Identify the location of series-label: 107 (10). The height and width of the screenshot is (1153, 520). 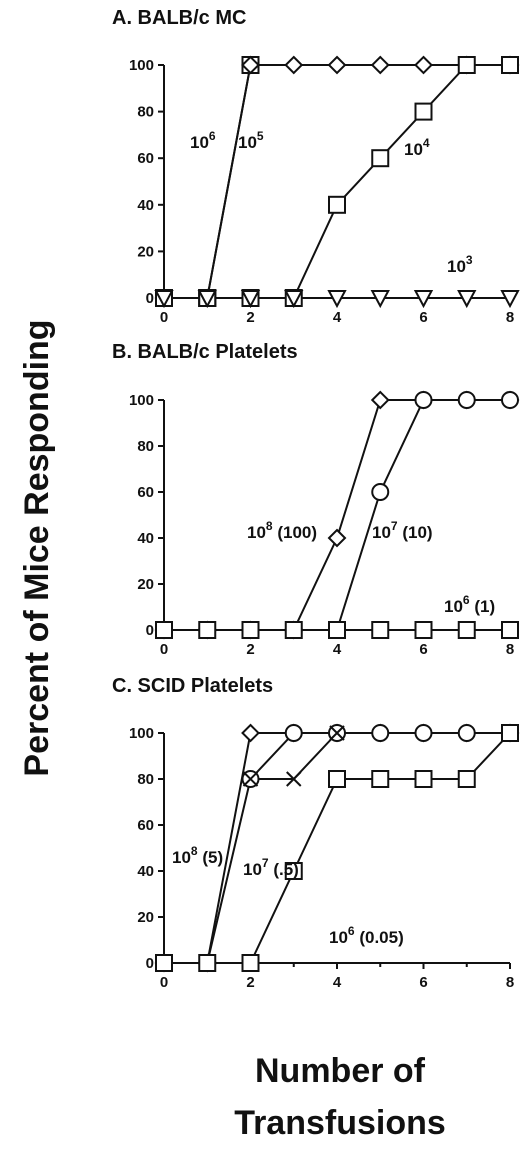
(402, 530).